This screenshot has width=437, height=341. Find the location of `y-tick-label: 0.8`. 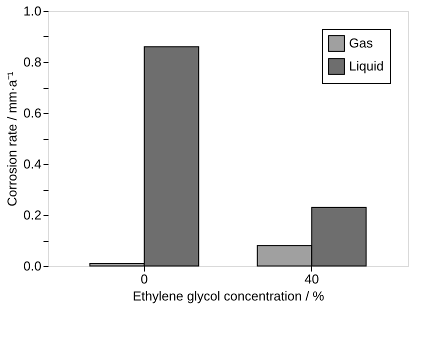

y-tick-label: 0.8 is located at coordinates (32, 62).